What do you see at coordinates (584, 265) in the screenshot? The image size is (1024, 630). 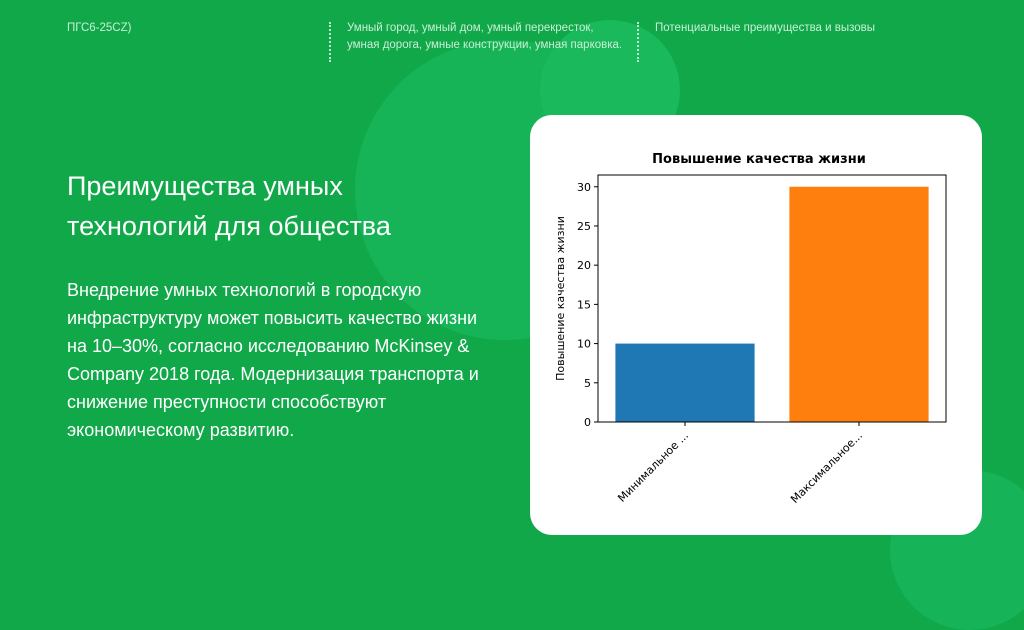 I see `y-tick-label: 20` at bounding box center [584, 265].